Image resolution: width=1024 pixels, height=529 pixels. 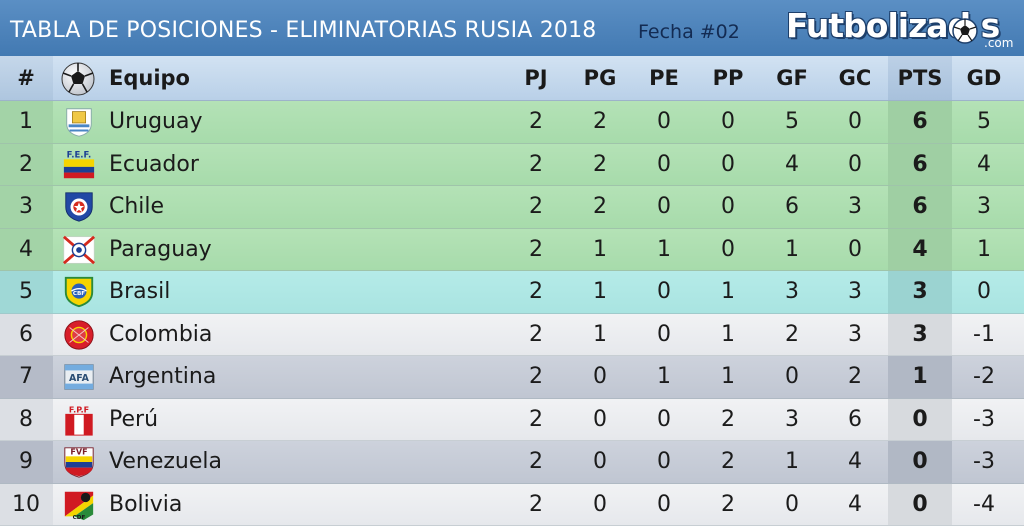 What do you see at coordinates (792, 462) in the screenshot?
I see `row-gf: 1` at bounding box center [792, 462].